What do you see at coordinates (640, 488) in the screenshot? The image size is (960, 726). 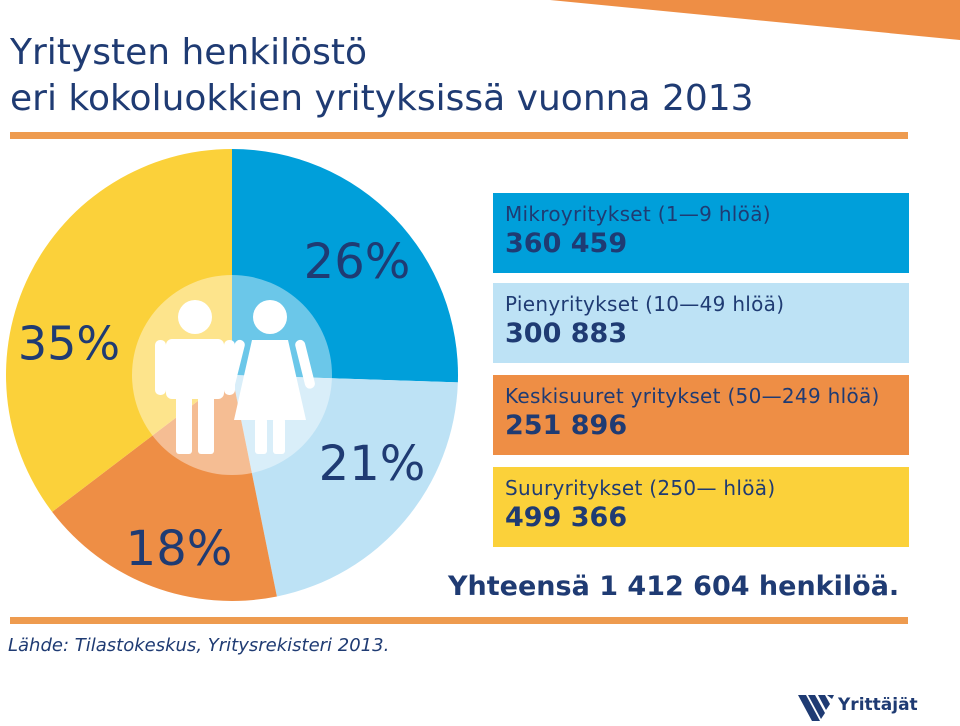 I see `legend-label: Suuryritykset (250— hlöä)` at bounding box center [640, 488].